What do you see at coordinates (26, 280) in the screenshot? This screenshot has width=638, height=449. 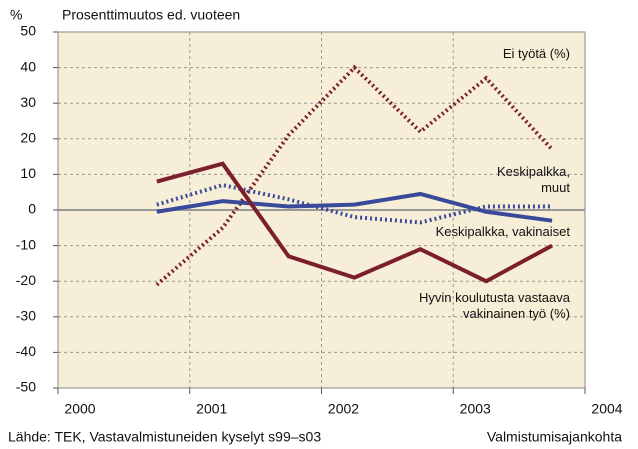 I see `y-tick-label: -20` at bounding box center [26, 280].